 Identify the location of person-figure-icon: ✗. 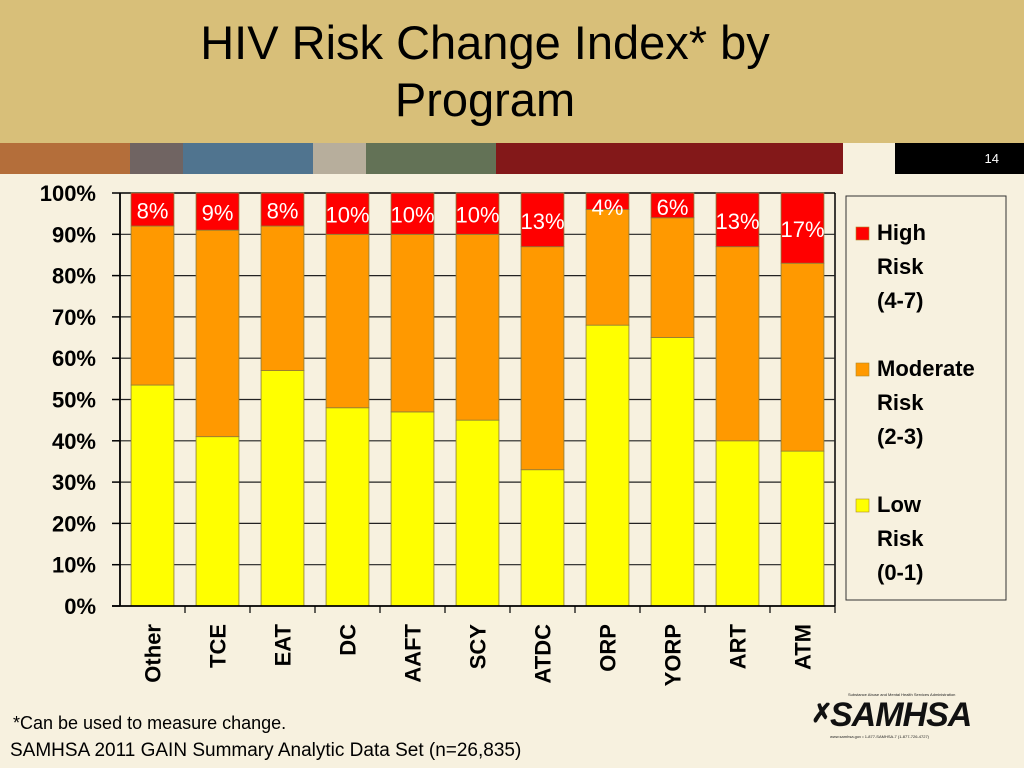
(822, 713).